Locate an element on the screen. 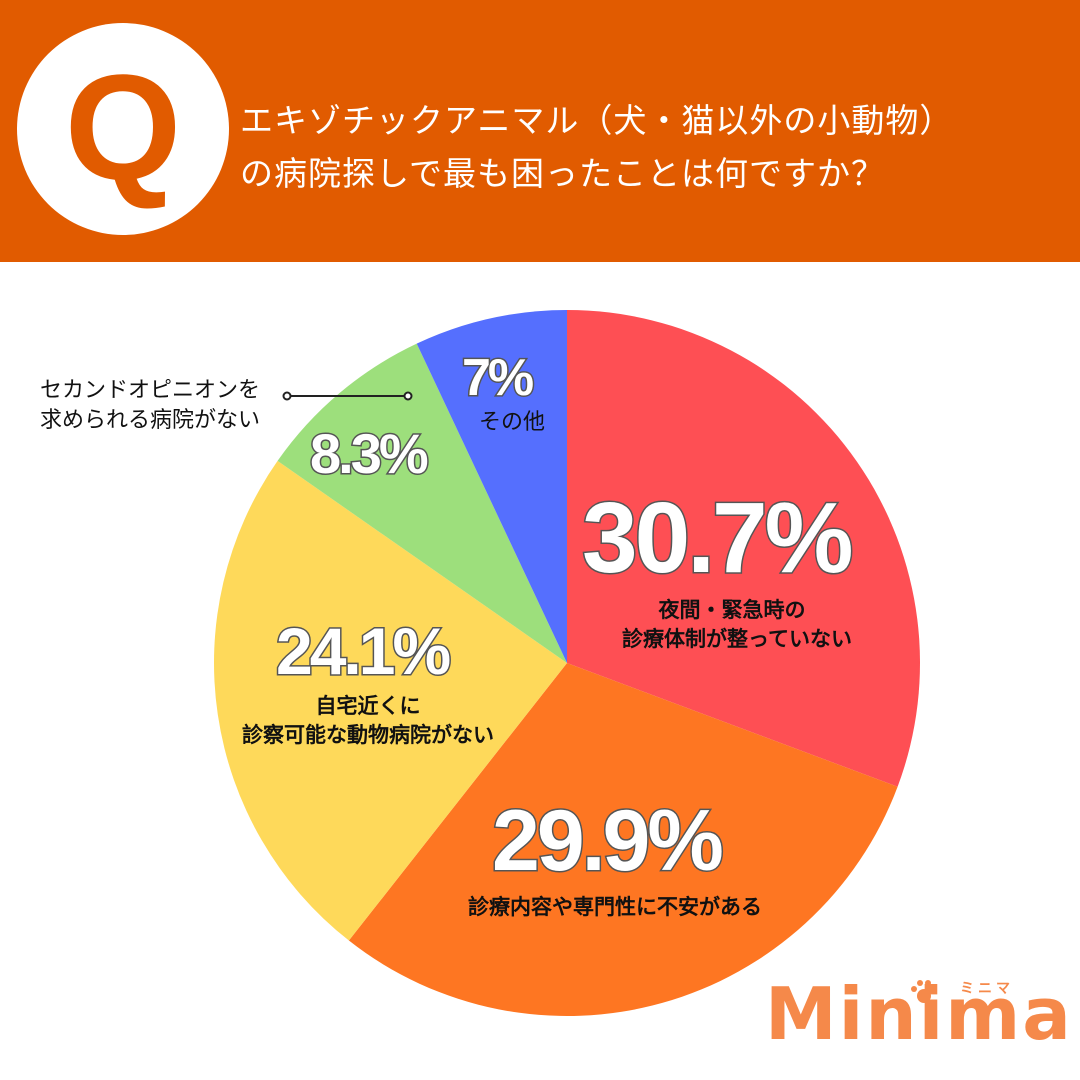 This screenshot has width=1080, height=1080. slice-label-line: 診療内容や専門性に不安がある is located at coordinates (615, 907).